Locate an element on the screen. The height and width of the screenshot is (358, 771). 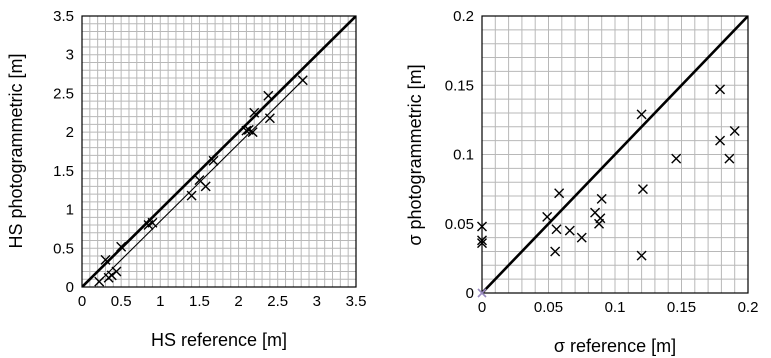
x-tick-label: 0.2 is located at coordinates (748, 307).